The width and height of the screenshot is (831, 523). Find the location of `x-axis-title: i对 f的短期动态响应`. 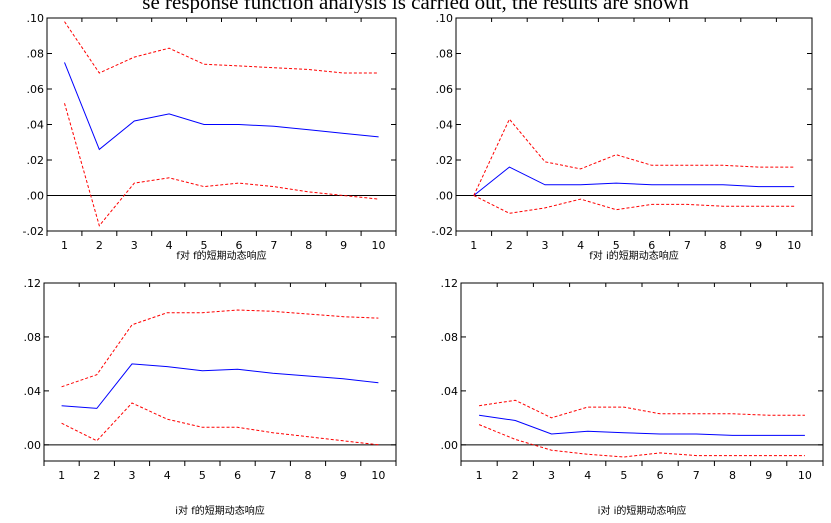

x-axis-title: i对 f的短期动态响应 is located at coordinates (219, 510).